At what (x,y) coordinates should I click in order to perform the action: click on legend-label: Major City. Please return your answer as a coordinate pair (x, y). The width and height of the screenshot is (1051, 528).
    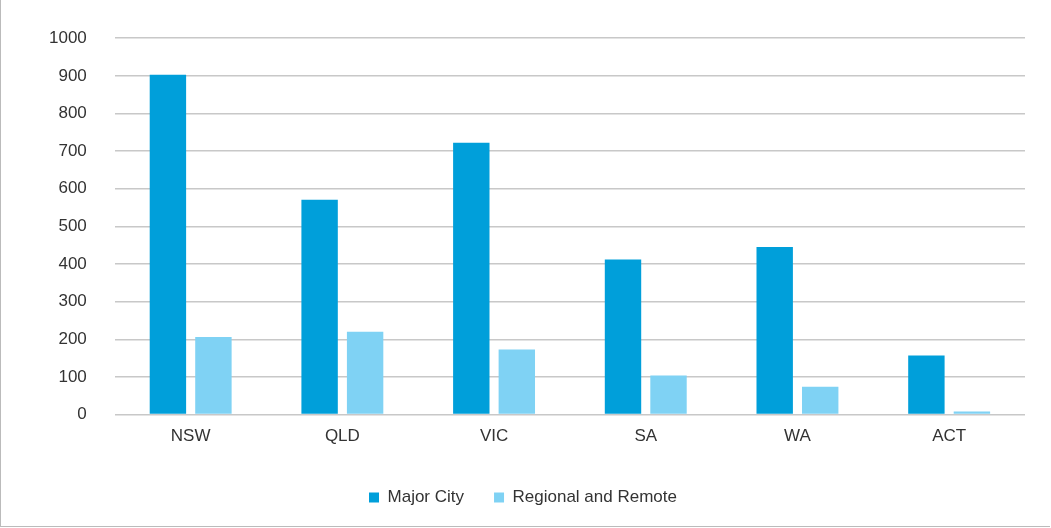
    Looking at the image, I should click on (426, 497).